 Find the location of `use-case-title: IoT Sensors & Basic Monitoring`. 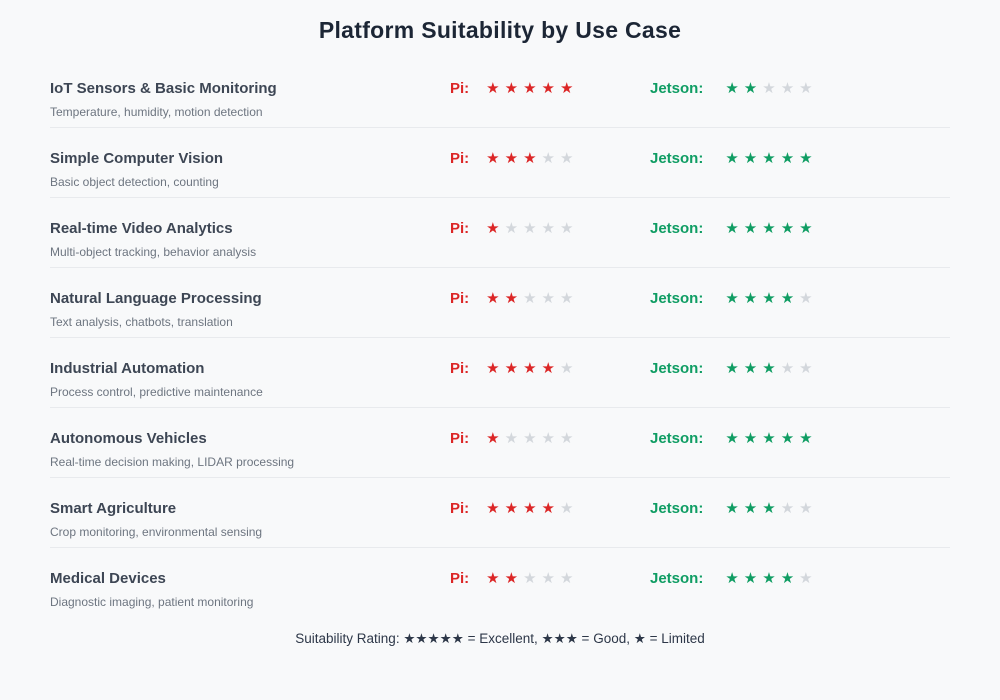

use-case-title: IoT Sensors & Basic Monitoring is located at coordinates (163, 88).